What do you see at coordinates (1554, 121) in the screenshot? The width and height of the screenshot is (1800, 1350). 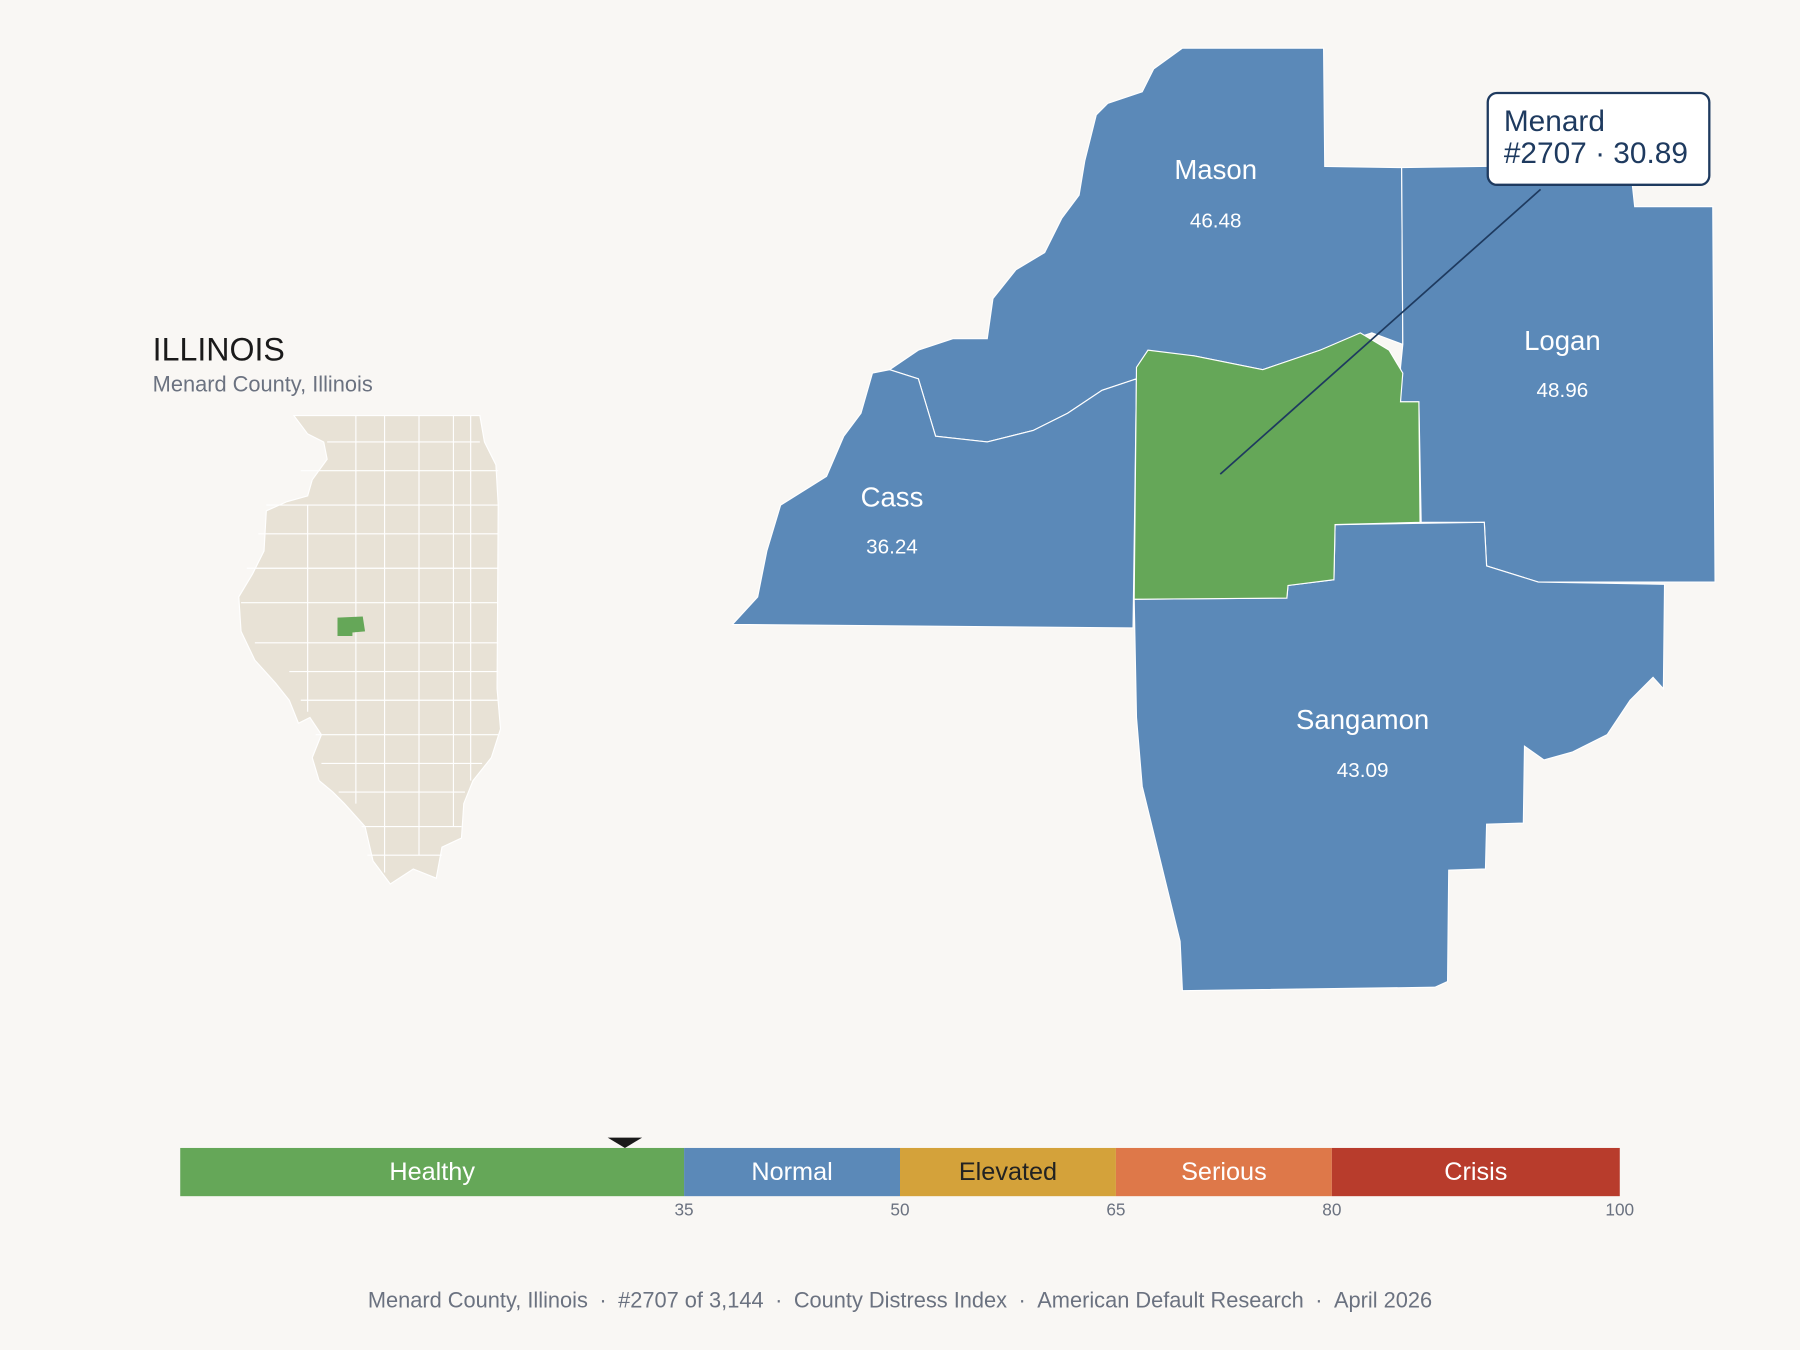 I see `callout-name: Menard` at bounding box center [1554, 121].